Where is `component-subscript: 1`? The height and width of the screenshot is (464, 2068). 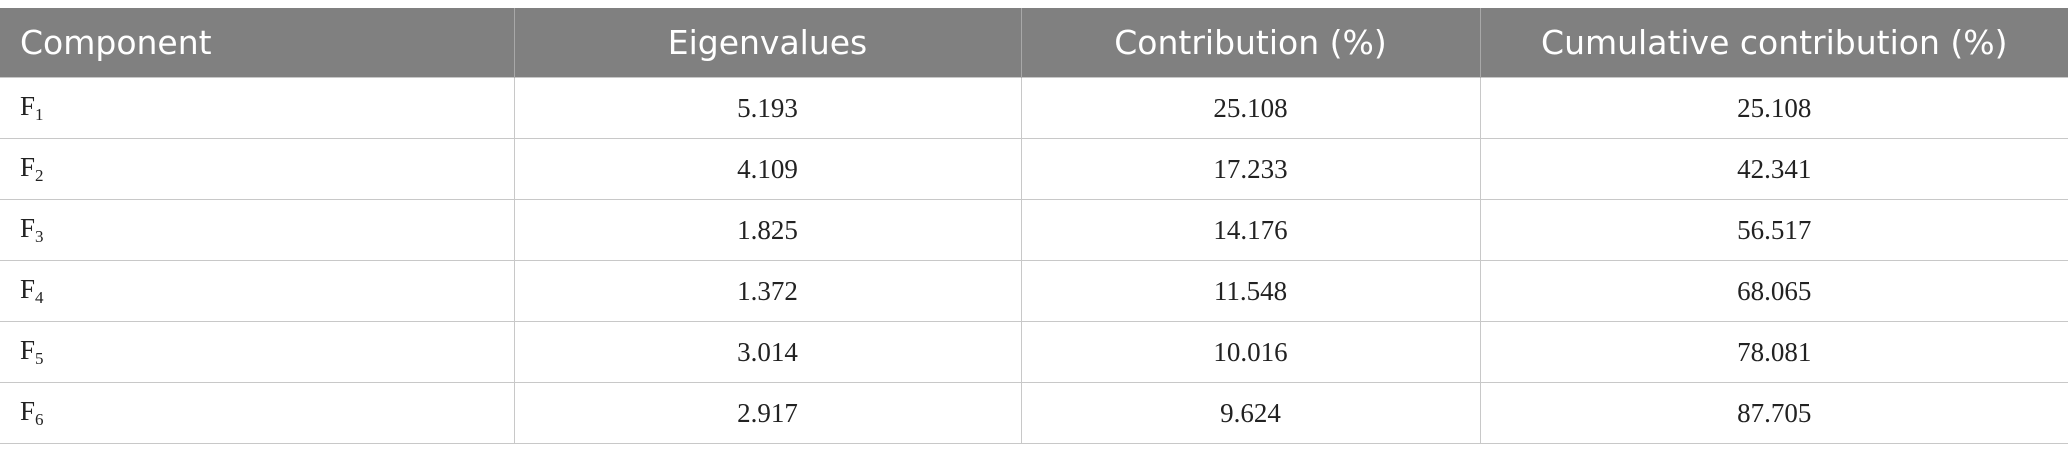
component-subscript: 1 is located at coordinates (39, 114).